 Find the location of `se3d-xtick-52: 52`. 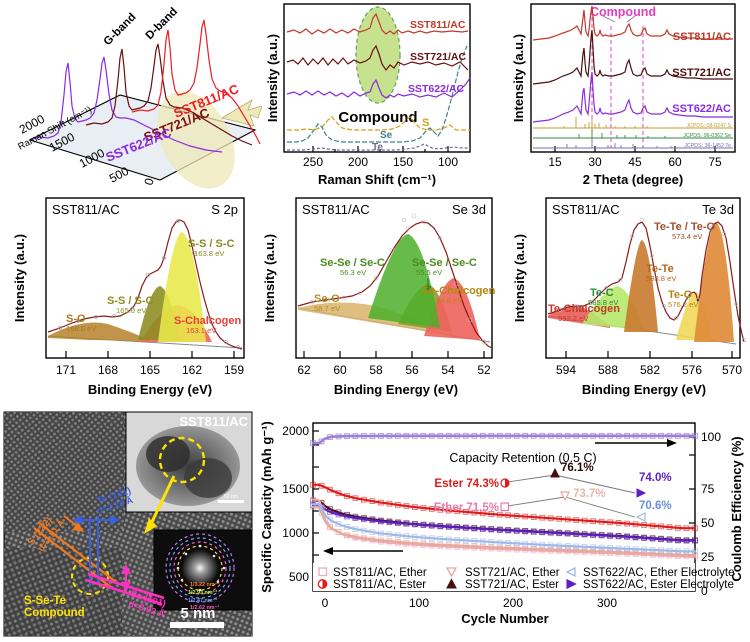

se3d-xtick-52: 52 is located at coordinates (484, 370).